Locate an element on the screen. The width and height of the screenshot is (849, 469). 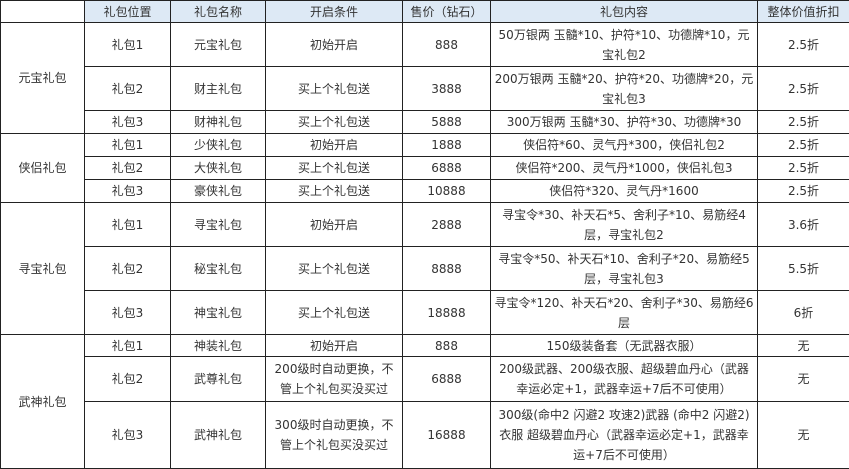
header-condition: 开启条件 is located at coordinates (334, 11).